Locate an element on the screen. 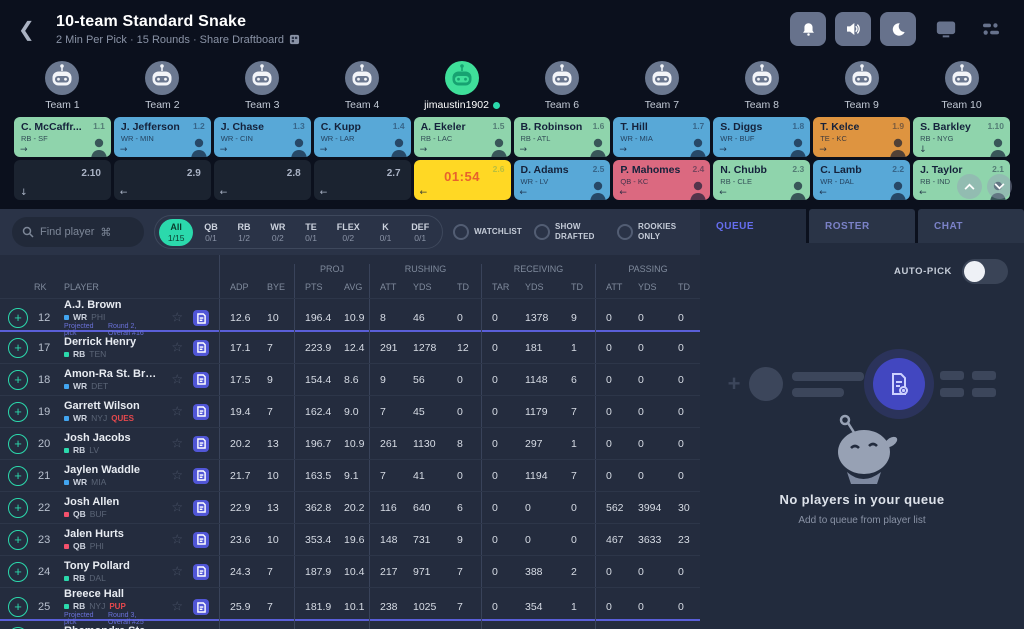 This screenshot has width=1024, height=629. scroll-up-button is located at coordinates (969, 186).